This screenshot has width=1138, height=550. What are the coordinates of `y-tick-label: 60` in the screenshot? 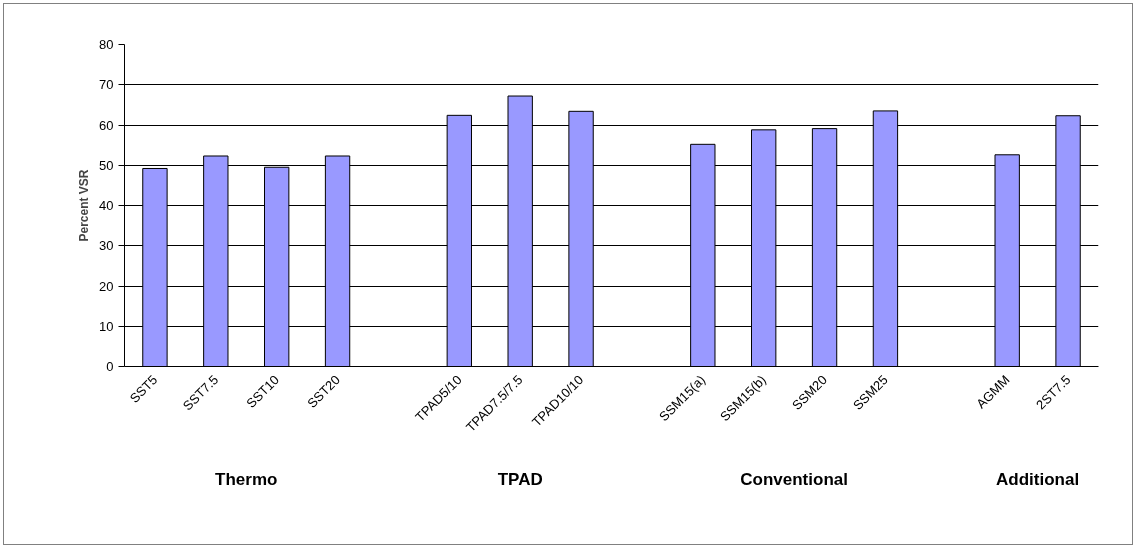 It's located at (106, 125).